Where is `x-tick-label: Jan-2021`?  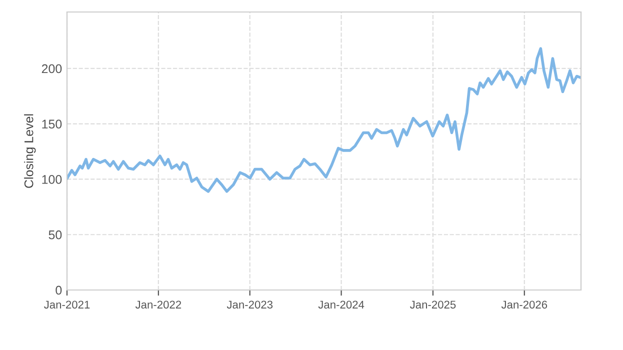
x-tick-label: Jan-2021 is located at coordinates (67, 304).